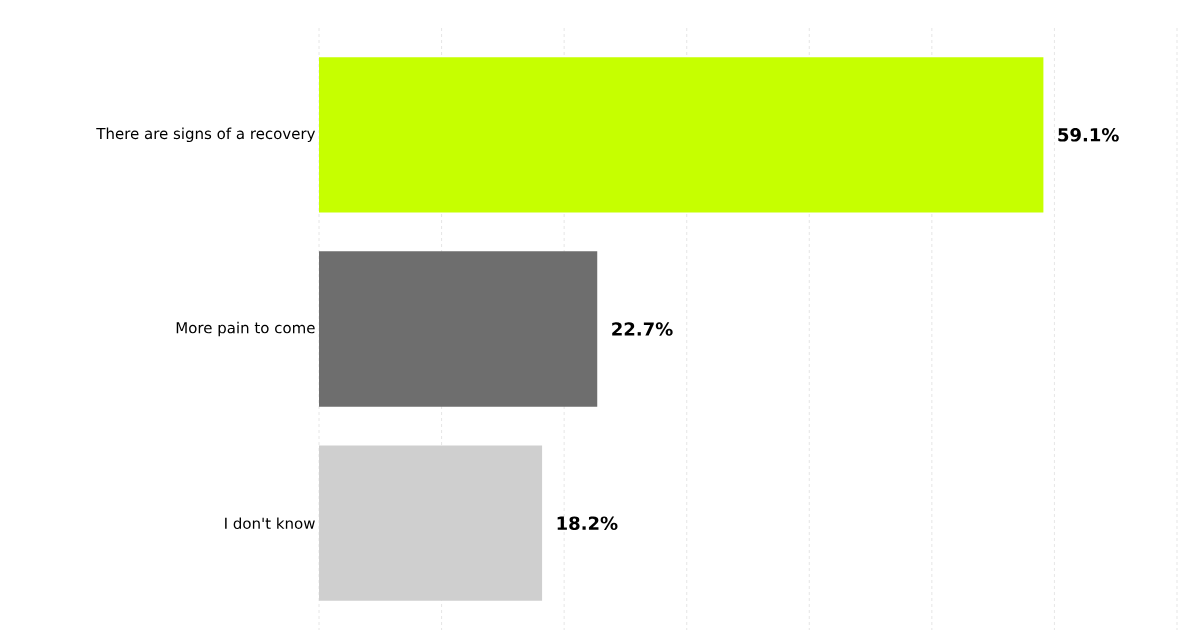  I want to click on y-tick-label: There are signs of a recovery, so click(206, 135).